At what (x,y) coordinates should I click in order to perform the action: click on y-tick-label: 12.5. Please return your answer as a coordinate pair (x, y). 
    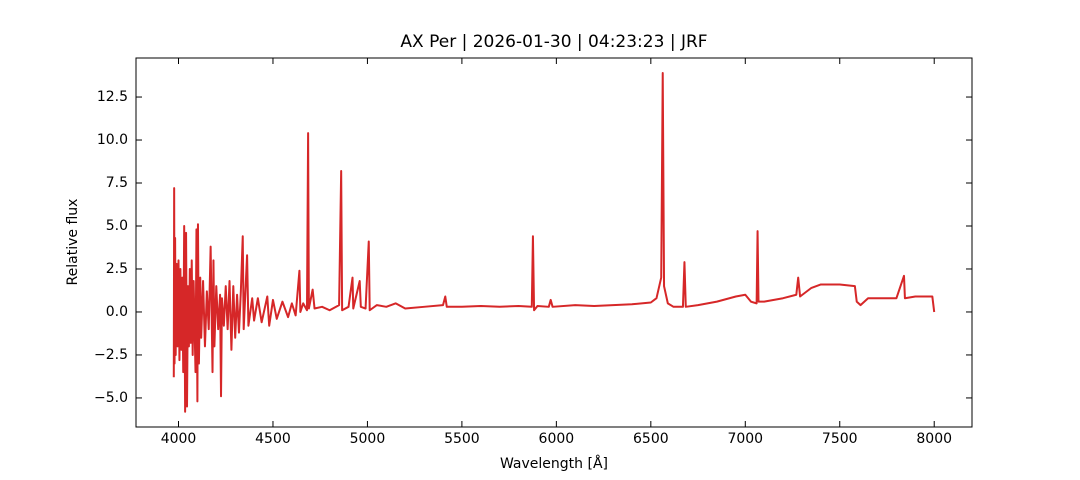
    Looking at the image, I should click on (112, 97).